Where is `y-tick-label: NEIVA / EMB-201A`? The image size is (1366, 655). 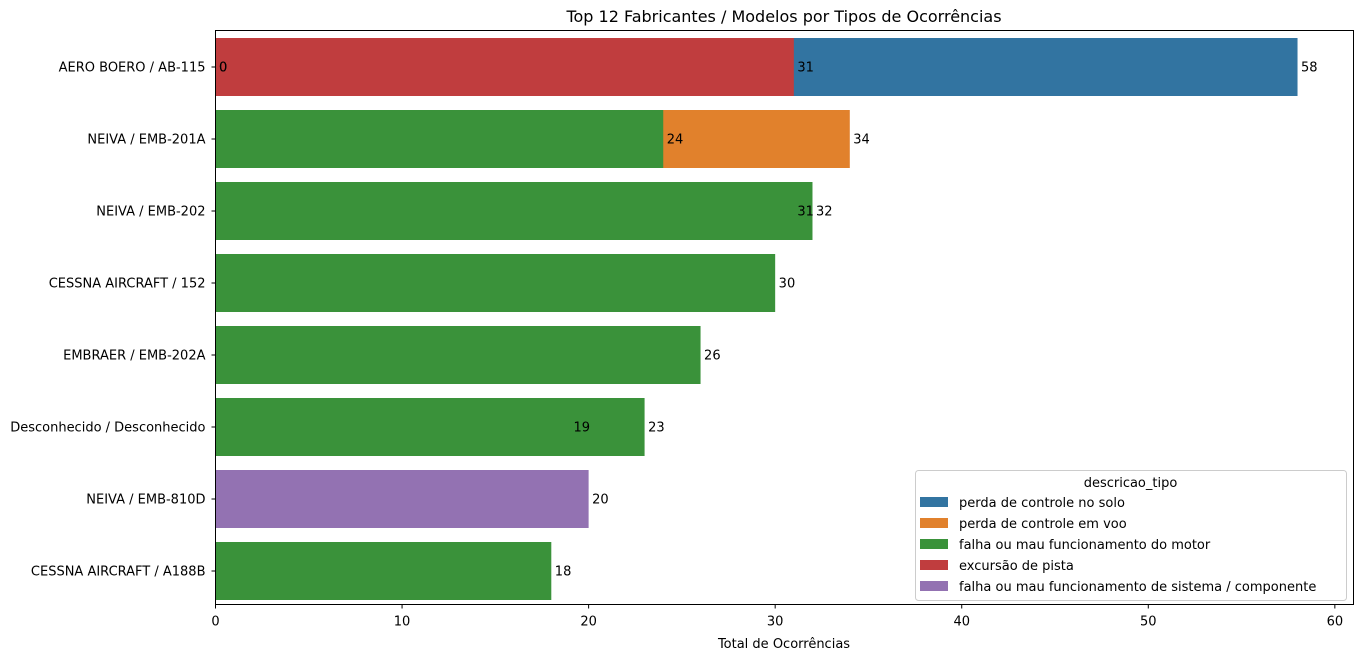 y-tick-label: NEIVA / EMB-201A is located at coordinates (146, 140).